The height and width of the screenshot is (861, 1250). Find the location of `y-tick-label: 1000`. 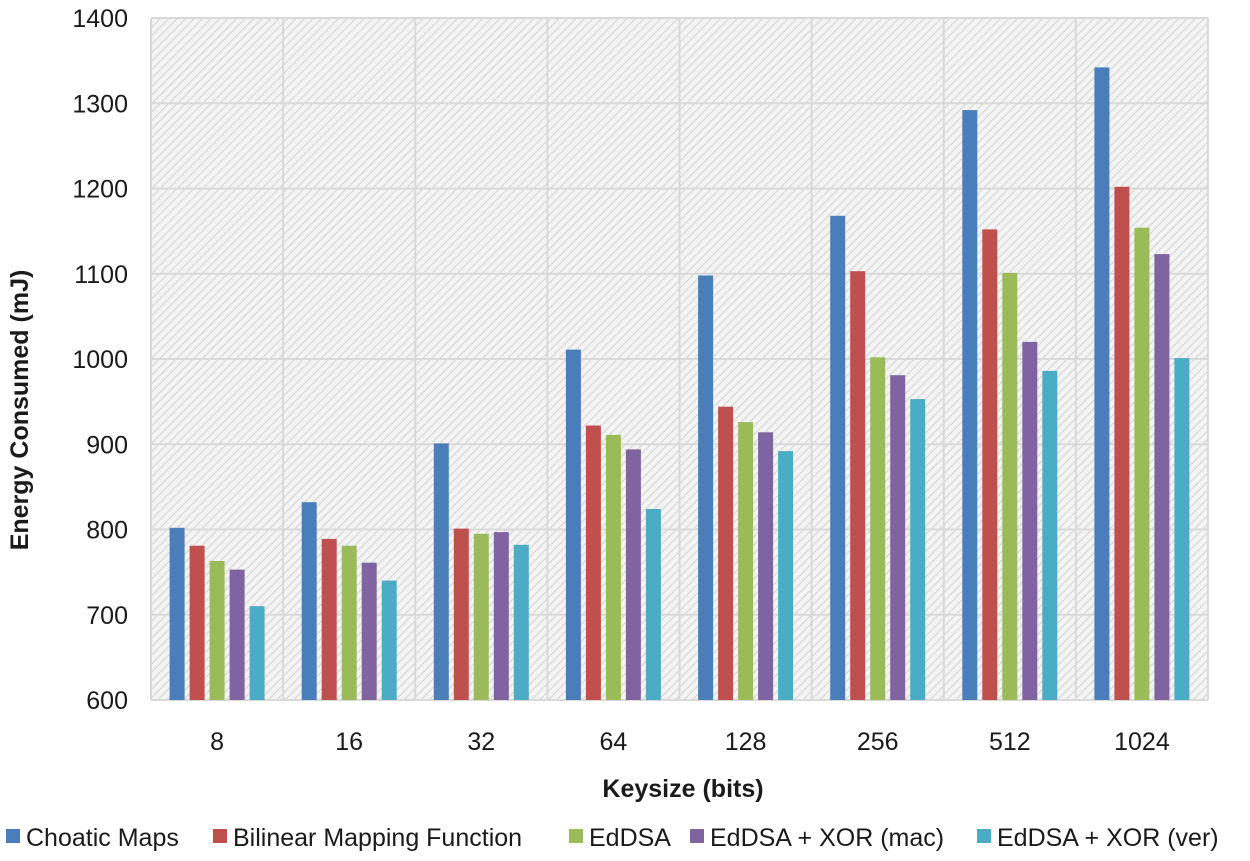

y-tick-label: 1000 is located at coordinates (100, 360).